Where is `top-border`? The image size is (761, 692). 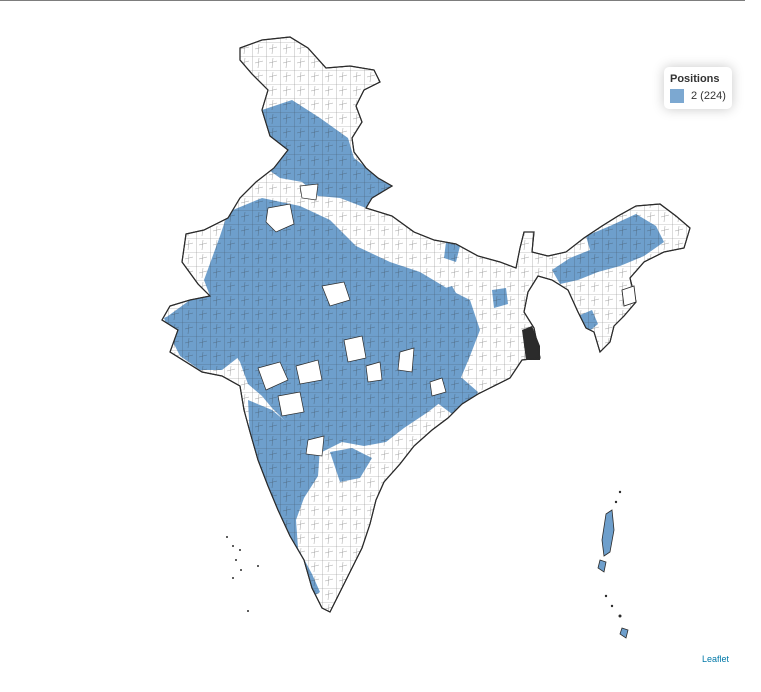 top-border is located at coordinates (372, 0).